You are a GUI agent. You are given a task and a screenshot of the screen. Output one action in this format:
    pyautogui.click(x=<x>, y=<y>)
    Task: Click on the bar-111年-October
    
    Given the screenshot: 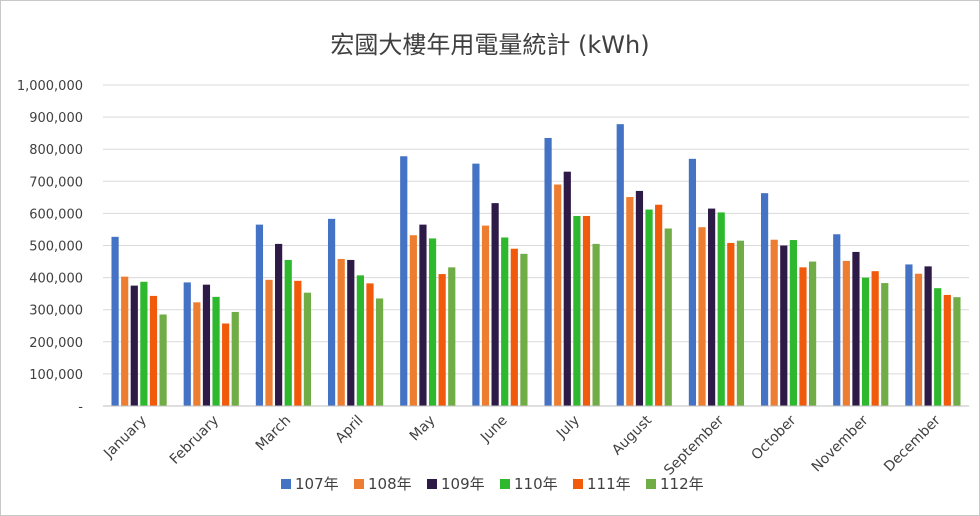 What is the action you would take?
    pyautogui.click(x=803, y=336)
    